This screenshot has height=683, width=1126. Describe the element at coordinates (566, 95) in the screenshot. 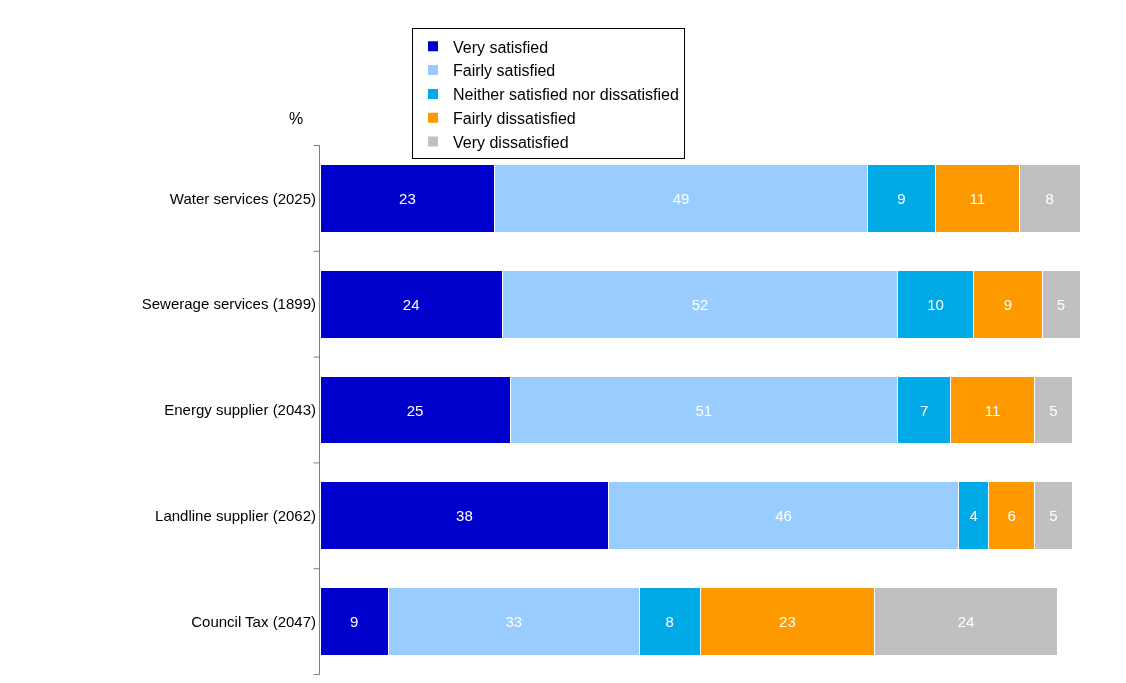

I see `legend-label: Neither satisfied nor dissatisfied` at that location.